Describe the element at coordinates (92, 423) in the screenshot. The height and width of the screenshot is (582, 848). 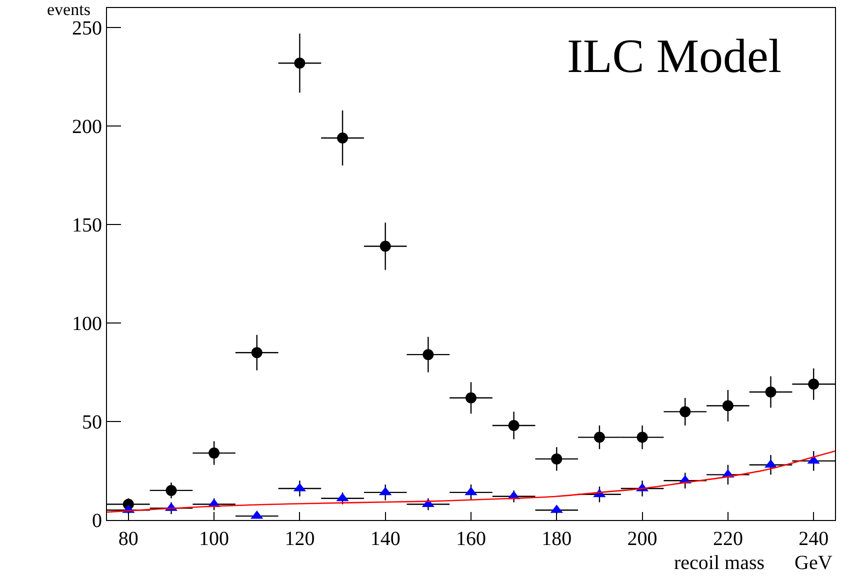
I see `y-tick-label: 50` at that location.